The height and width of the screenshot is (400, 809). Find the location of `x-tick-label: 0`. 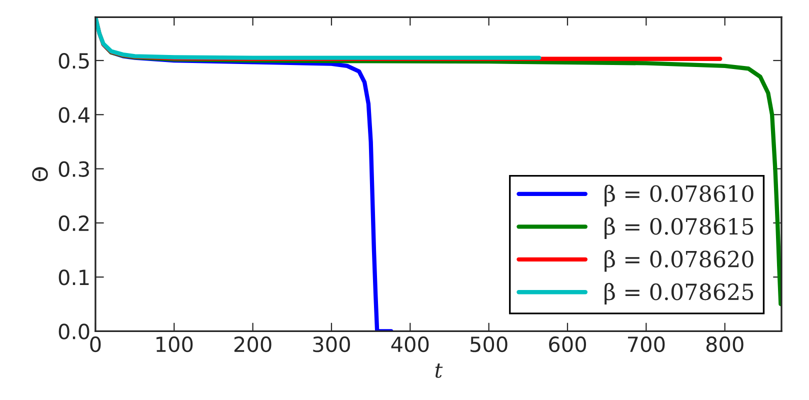

x-tick-label: 0 is located at coordinates (95, 344).